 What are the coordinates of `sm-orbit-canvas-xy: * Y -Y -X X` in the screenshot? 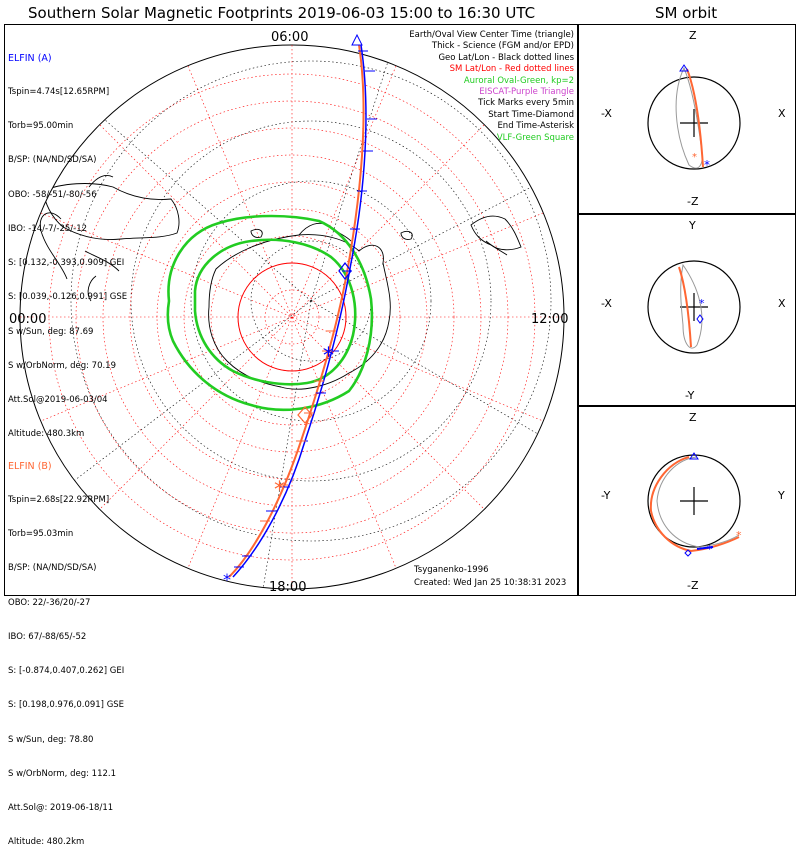 It's located at (693, 310).